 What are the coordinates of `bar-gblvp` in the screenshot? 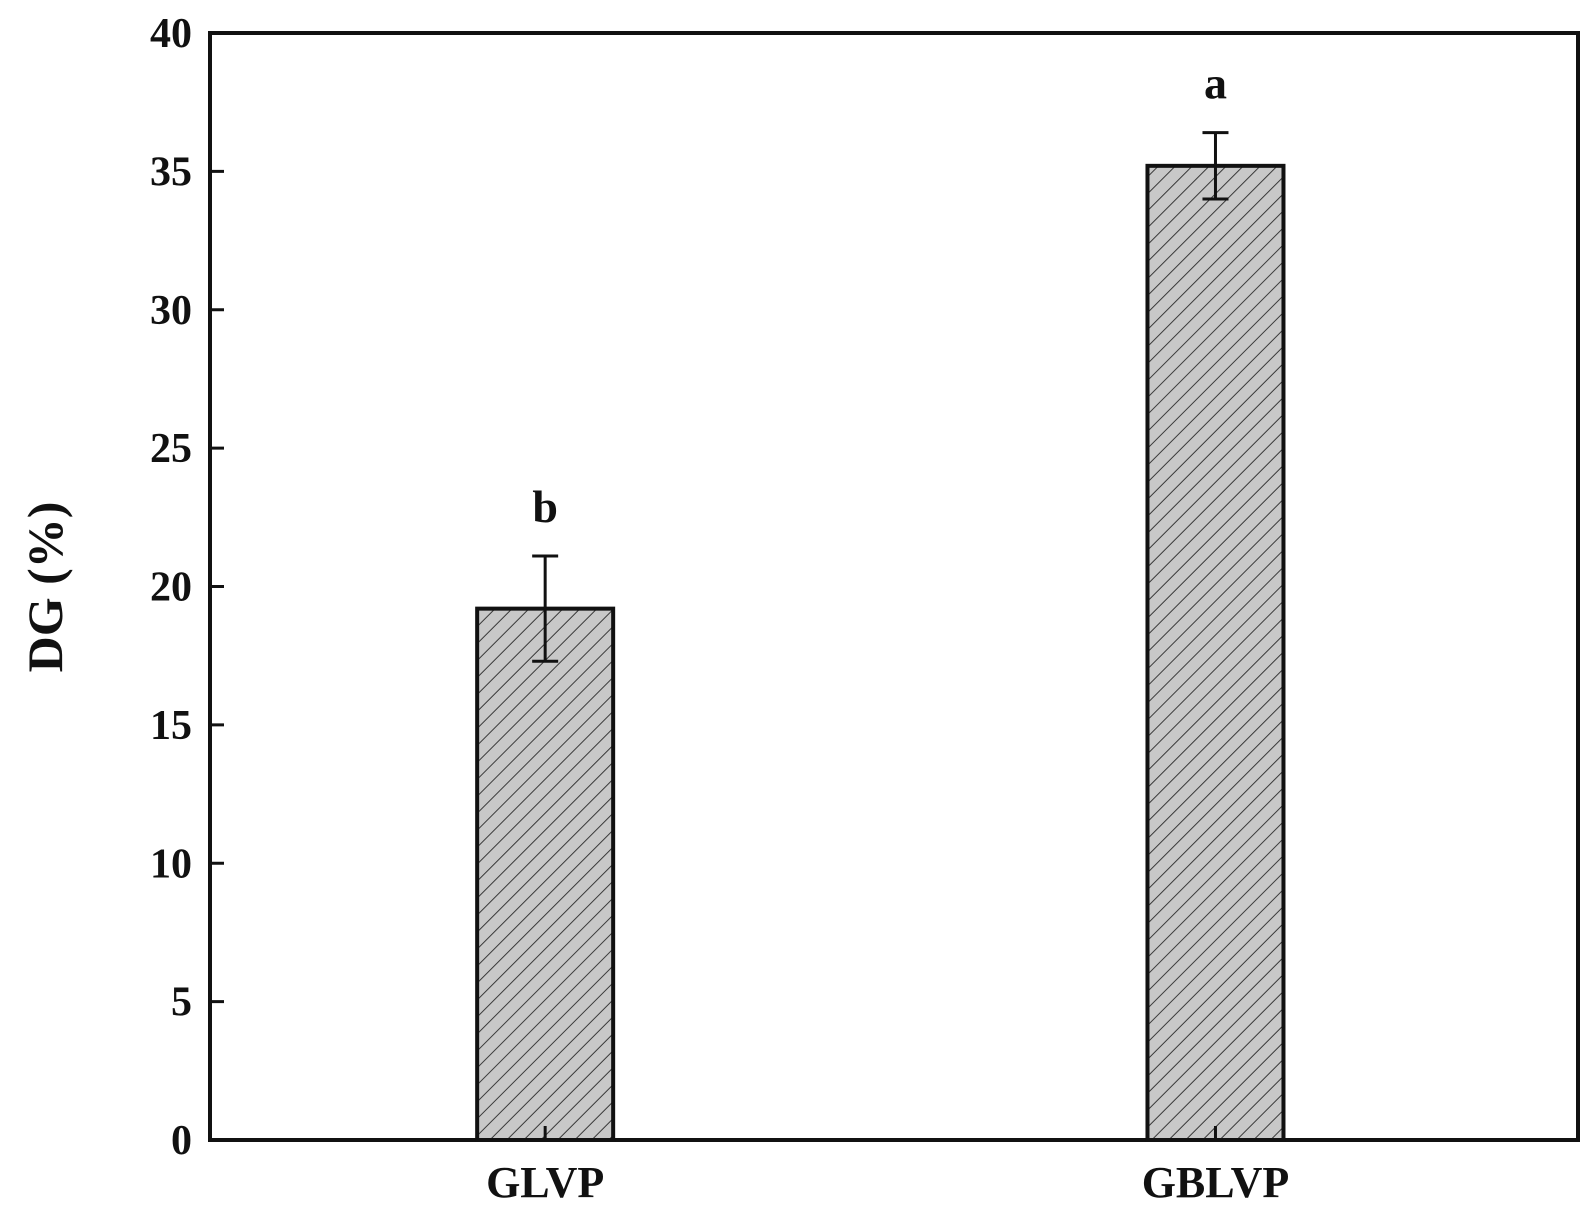 It's located at (1215, 652).